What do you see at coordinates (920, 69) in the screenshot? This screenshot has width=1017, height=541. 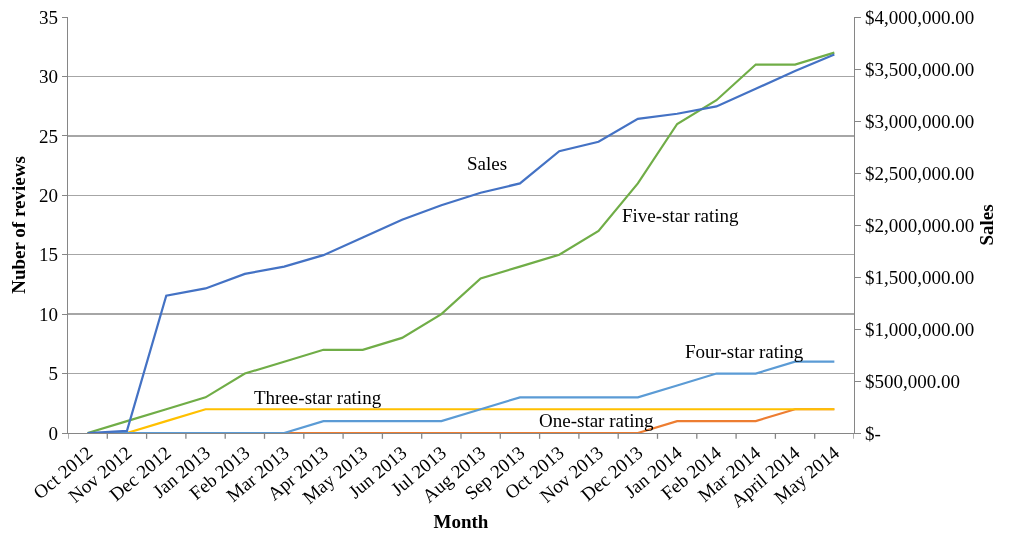 I see `y2-tick-label: $3,500,000.00` at bounding box center [920, 69].